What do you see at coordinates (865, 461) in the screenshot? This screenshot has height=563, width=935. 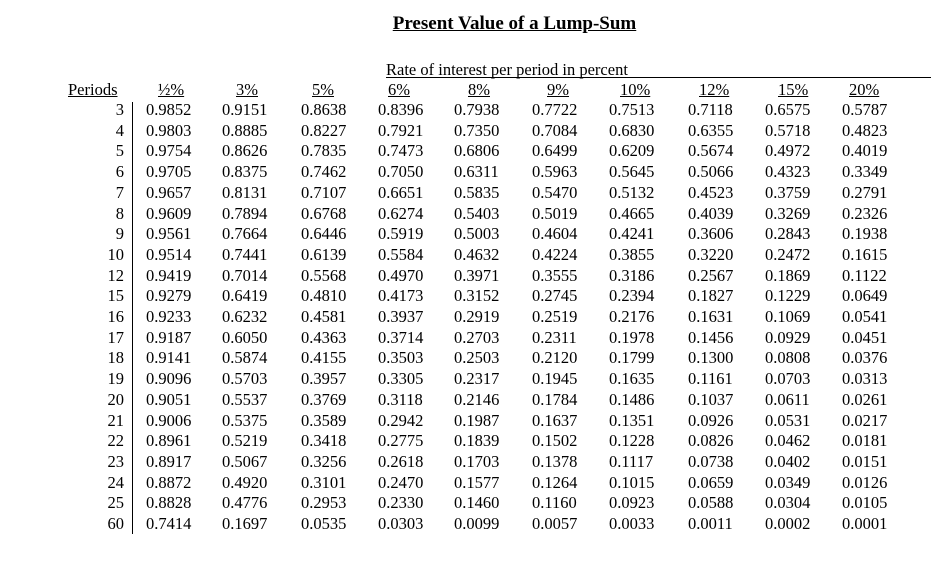 I see `pv-factor-cell: 0.0151` at bounding box center [865, 461].